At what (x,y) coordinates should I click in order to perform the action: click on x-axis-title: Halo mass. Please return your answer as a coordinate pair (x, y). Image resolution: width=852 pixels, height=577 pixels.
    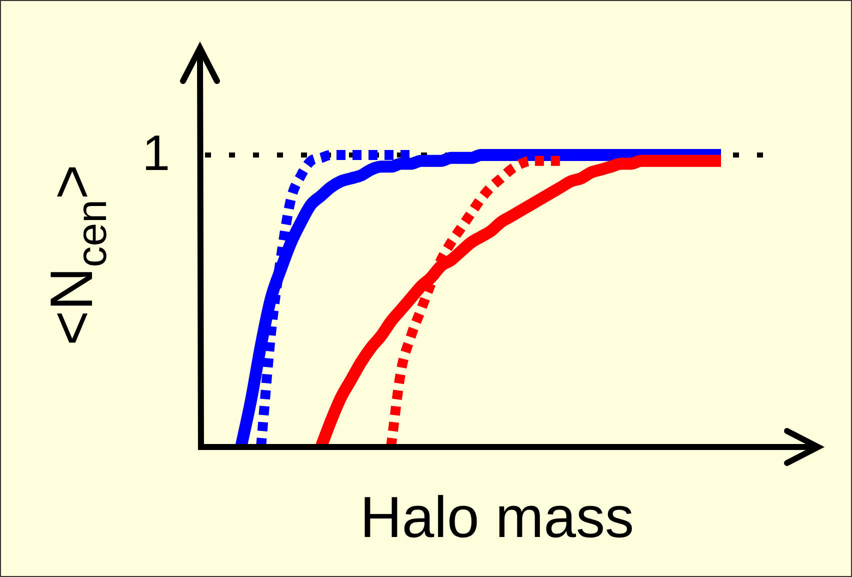
    Looking at the image, I should click on (497, 517).